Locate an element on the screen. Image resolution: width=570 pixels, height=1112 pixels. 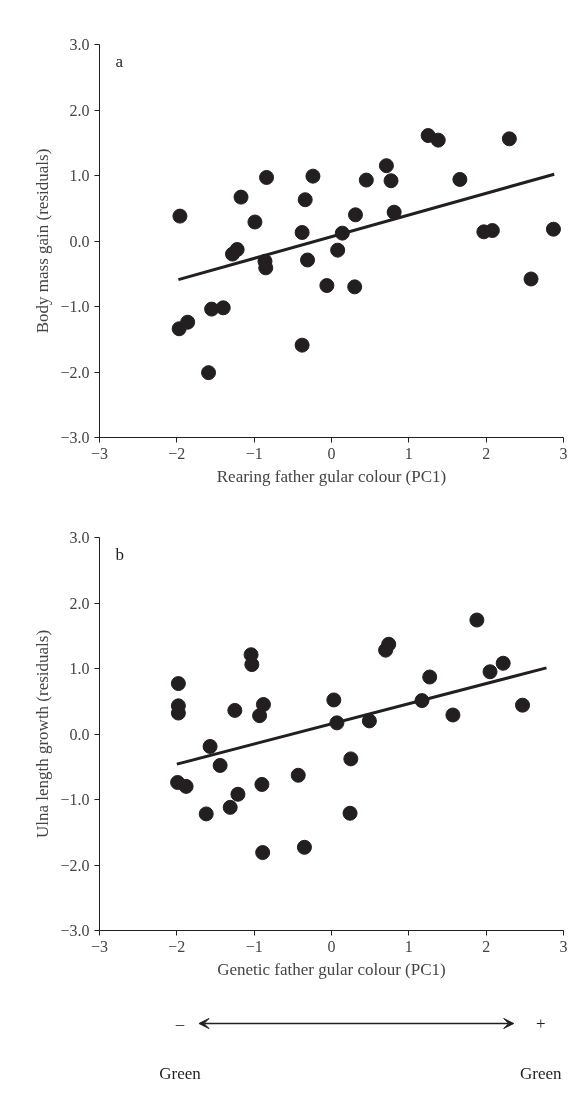
x-axis-title: Rearing father gular colour (PC1) is located at coordinates (331, 476).